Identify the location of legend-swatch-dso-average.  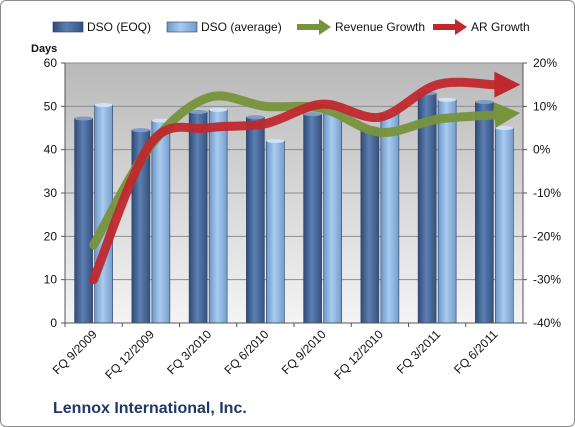
(182, 27).